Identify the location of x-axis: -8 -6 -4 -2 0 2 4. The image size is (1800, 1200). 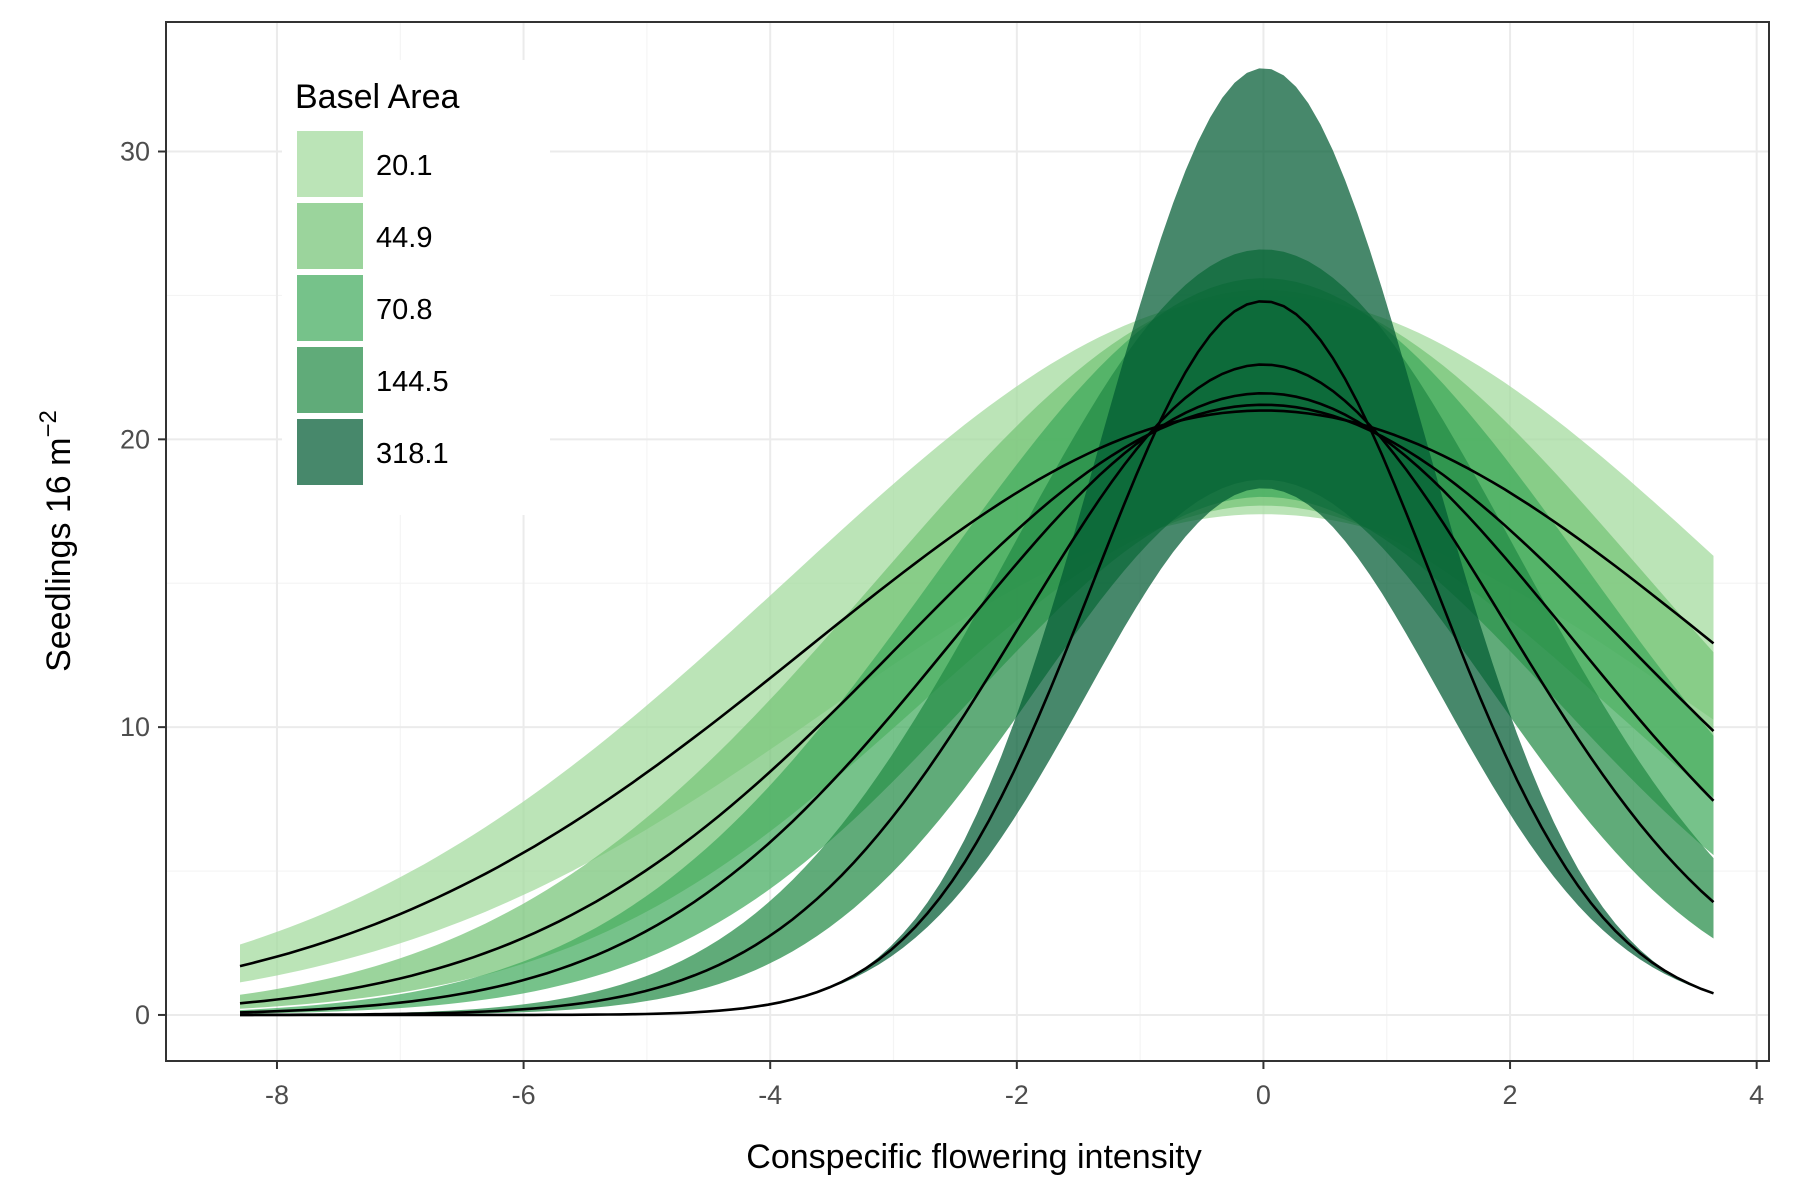
(1014, 1085).